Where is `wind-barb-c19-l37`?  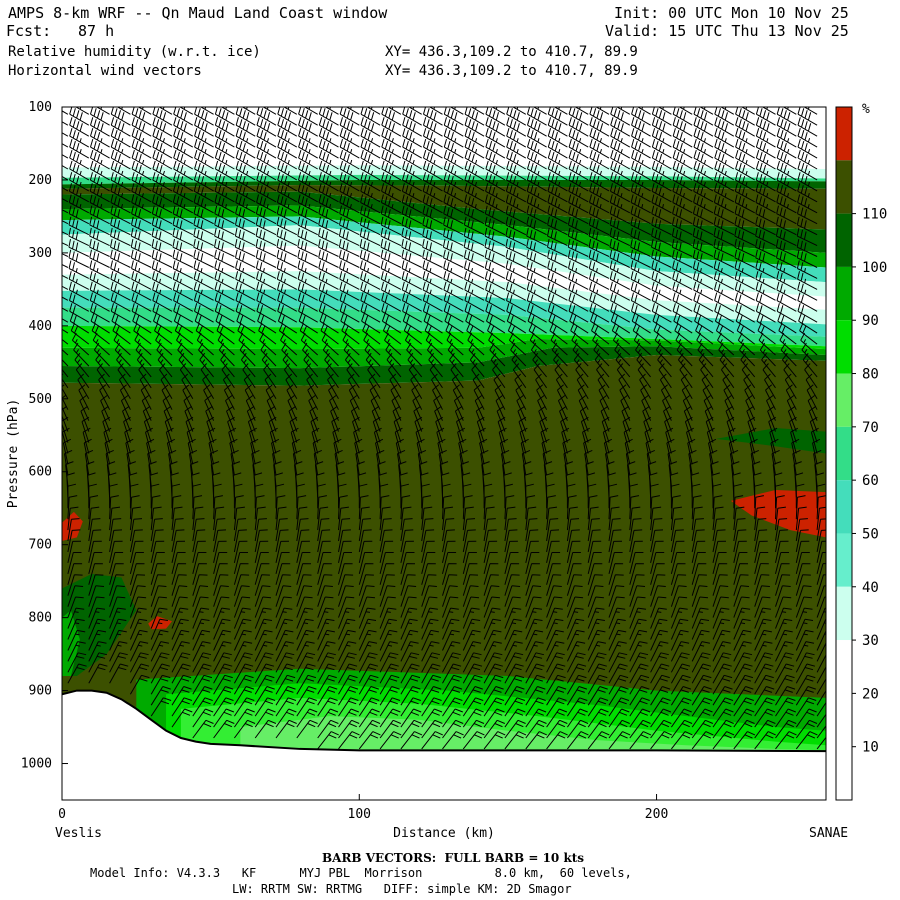 wind-barb-c19-l37 is located at coordinates (467, 507).